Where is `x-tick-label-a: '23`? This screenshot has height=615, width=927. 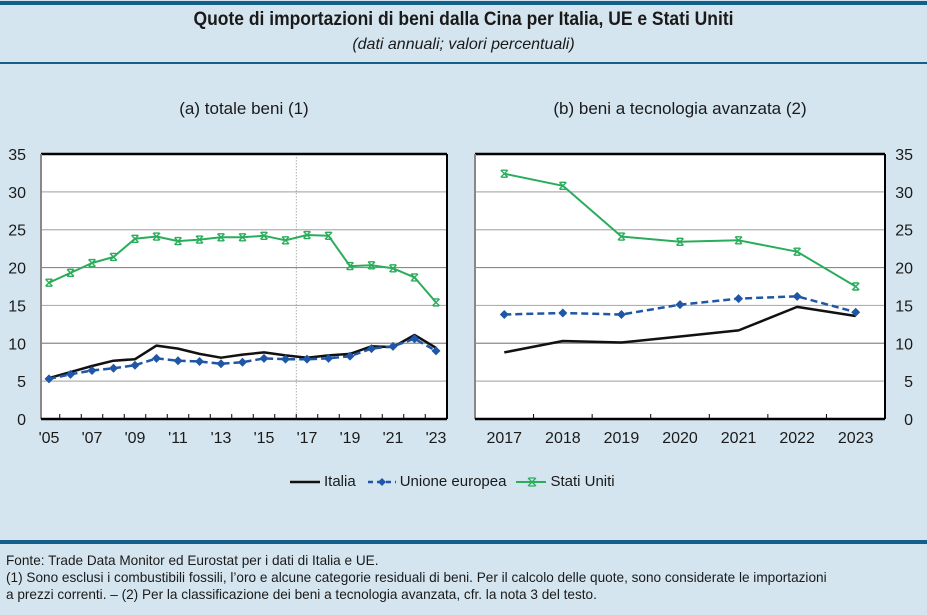 x-tick-label-a: '23 is located at coordinates (436, 438).